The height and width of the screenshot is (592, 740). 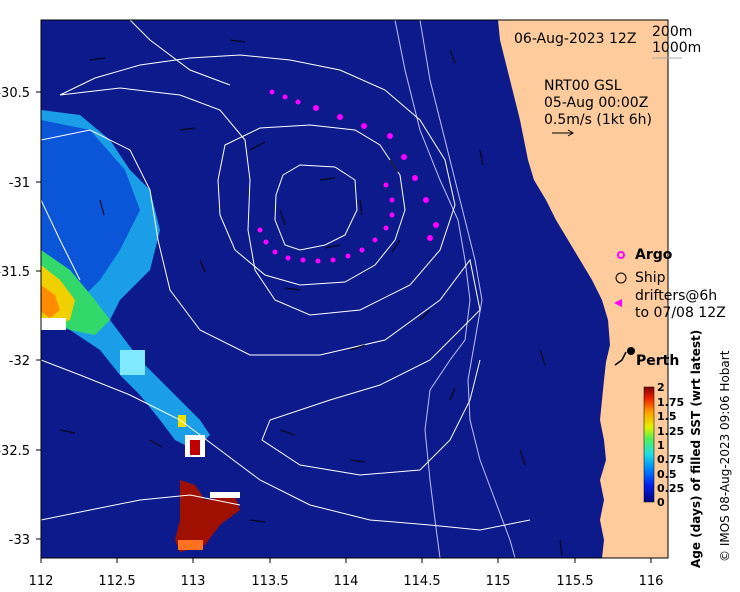 What do you see at coordinates (649, 444) in the screenshot?
I see `colorbar` at bounding box center [649, 444].